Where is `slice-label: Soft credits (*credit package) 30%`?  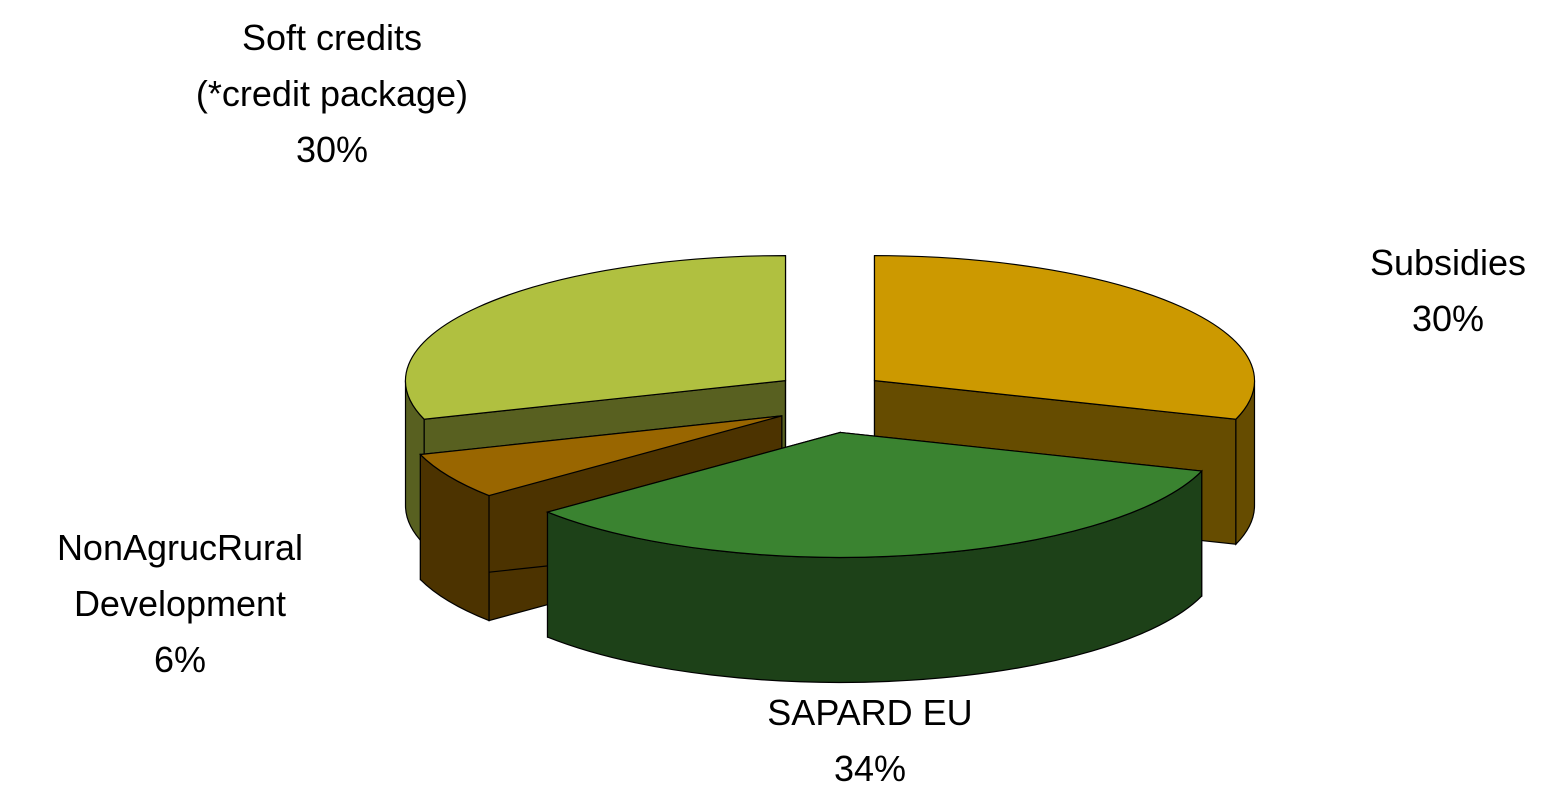
slice-label: Soft credits (*credit package) 30% is located at coordinates (332, 94).